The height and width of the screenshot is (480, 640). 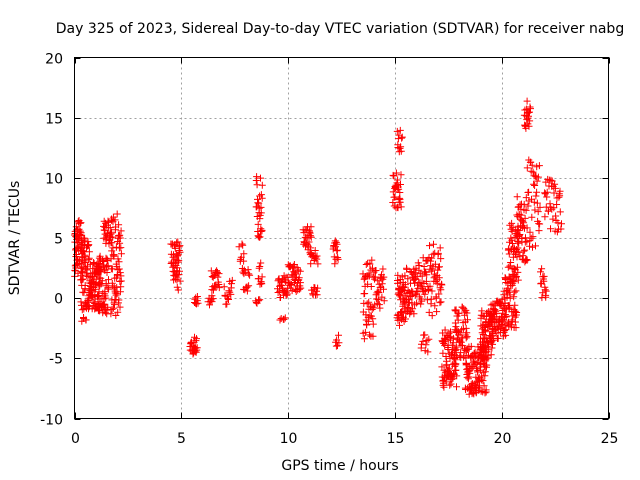 What do you see at coordinates (51, 421) in the screenshot?
I see `y-tick-label: -10` at bounding box center [51, 421].